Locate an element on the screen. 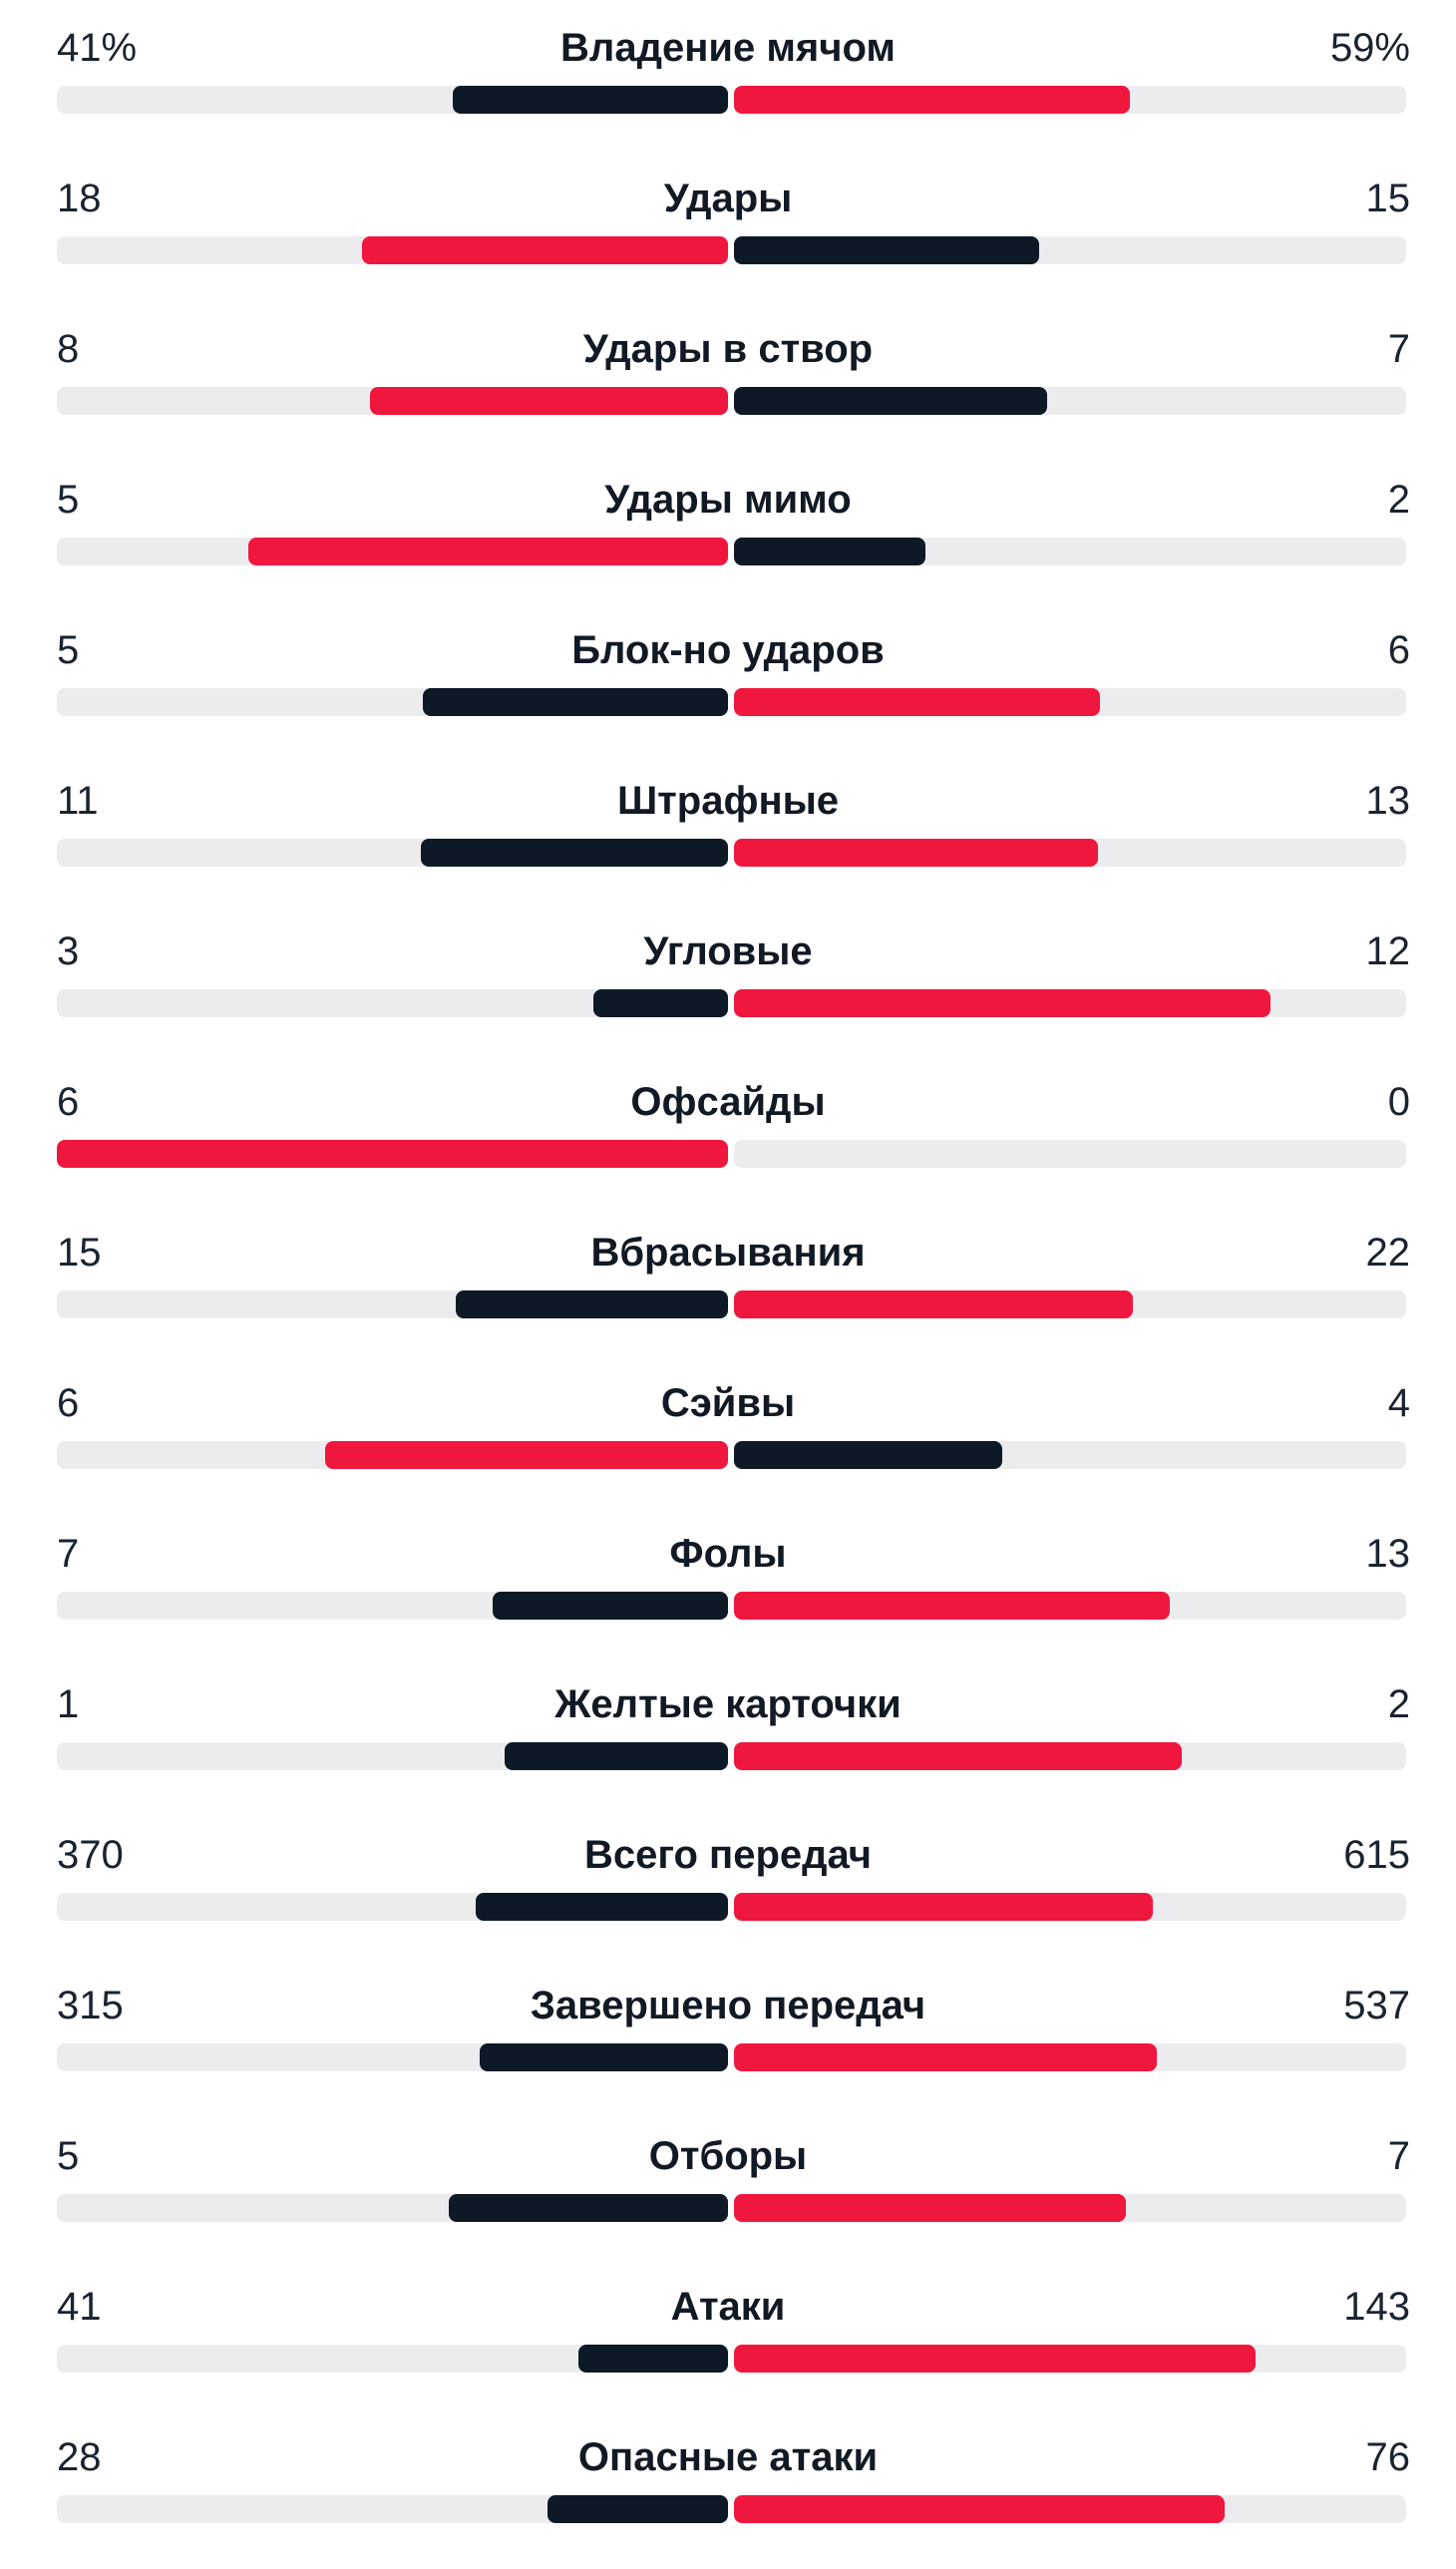 This screenshot has width=1456, height=2569. stat-row-shots-on-target: 8 Удары в створ 7 is located at coordinates (728, 386).